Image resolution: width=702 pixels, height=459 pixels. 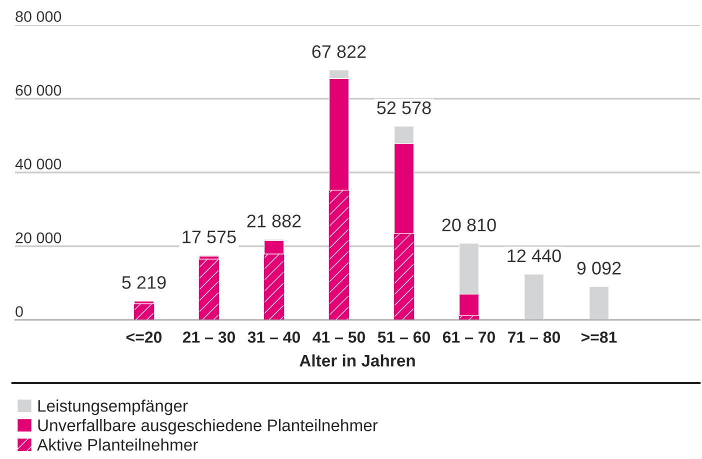 What do you see at coordinates (144, 282) in the screenshot?
I see `total-label: 5 219` at bounding box center [144, 282].